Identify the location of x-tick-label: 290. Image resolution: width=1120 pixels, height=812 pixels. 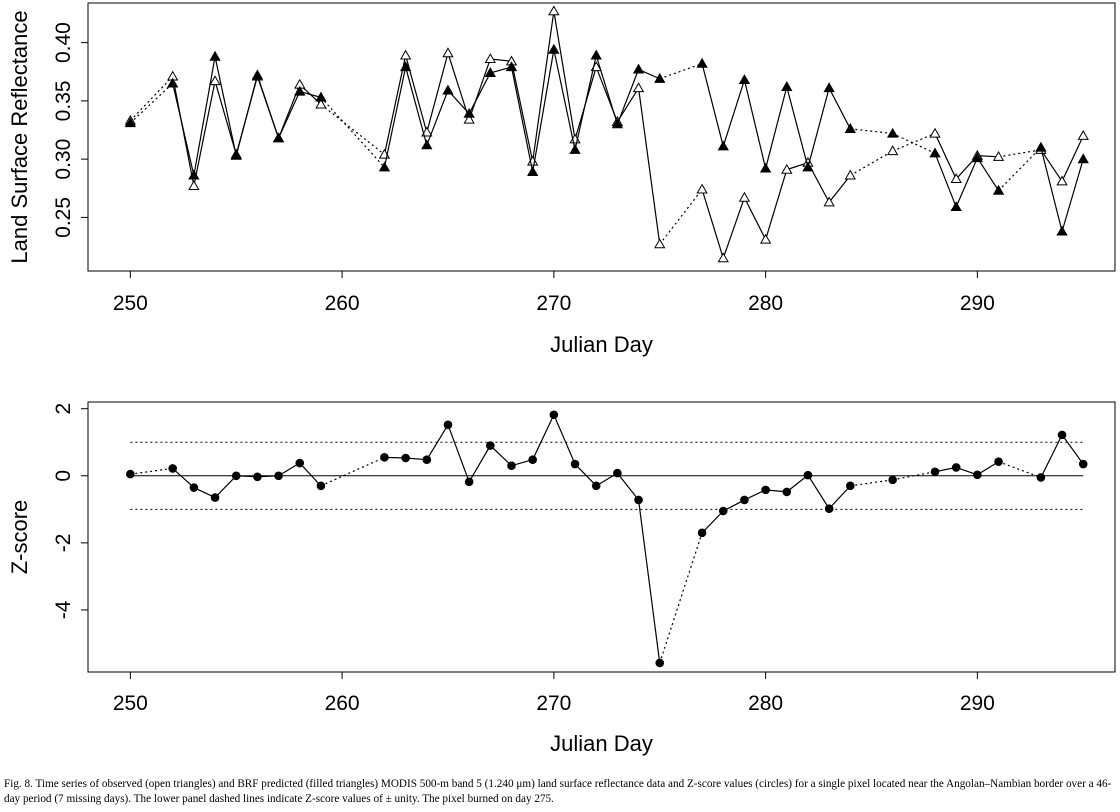
(977, 303).